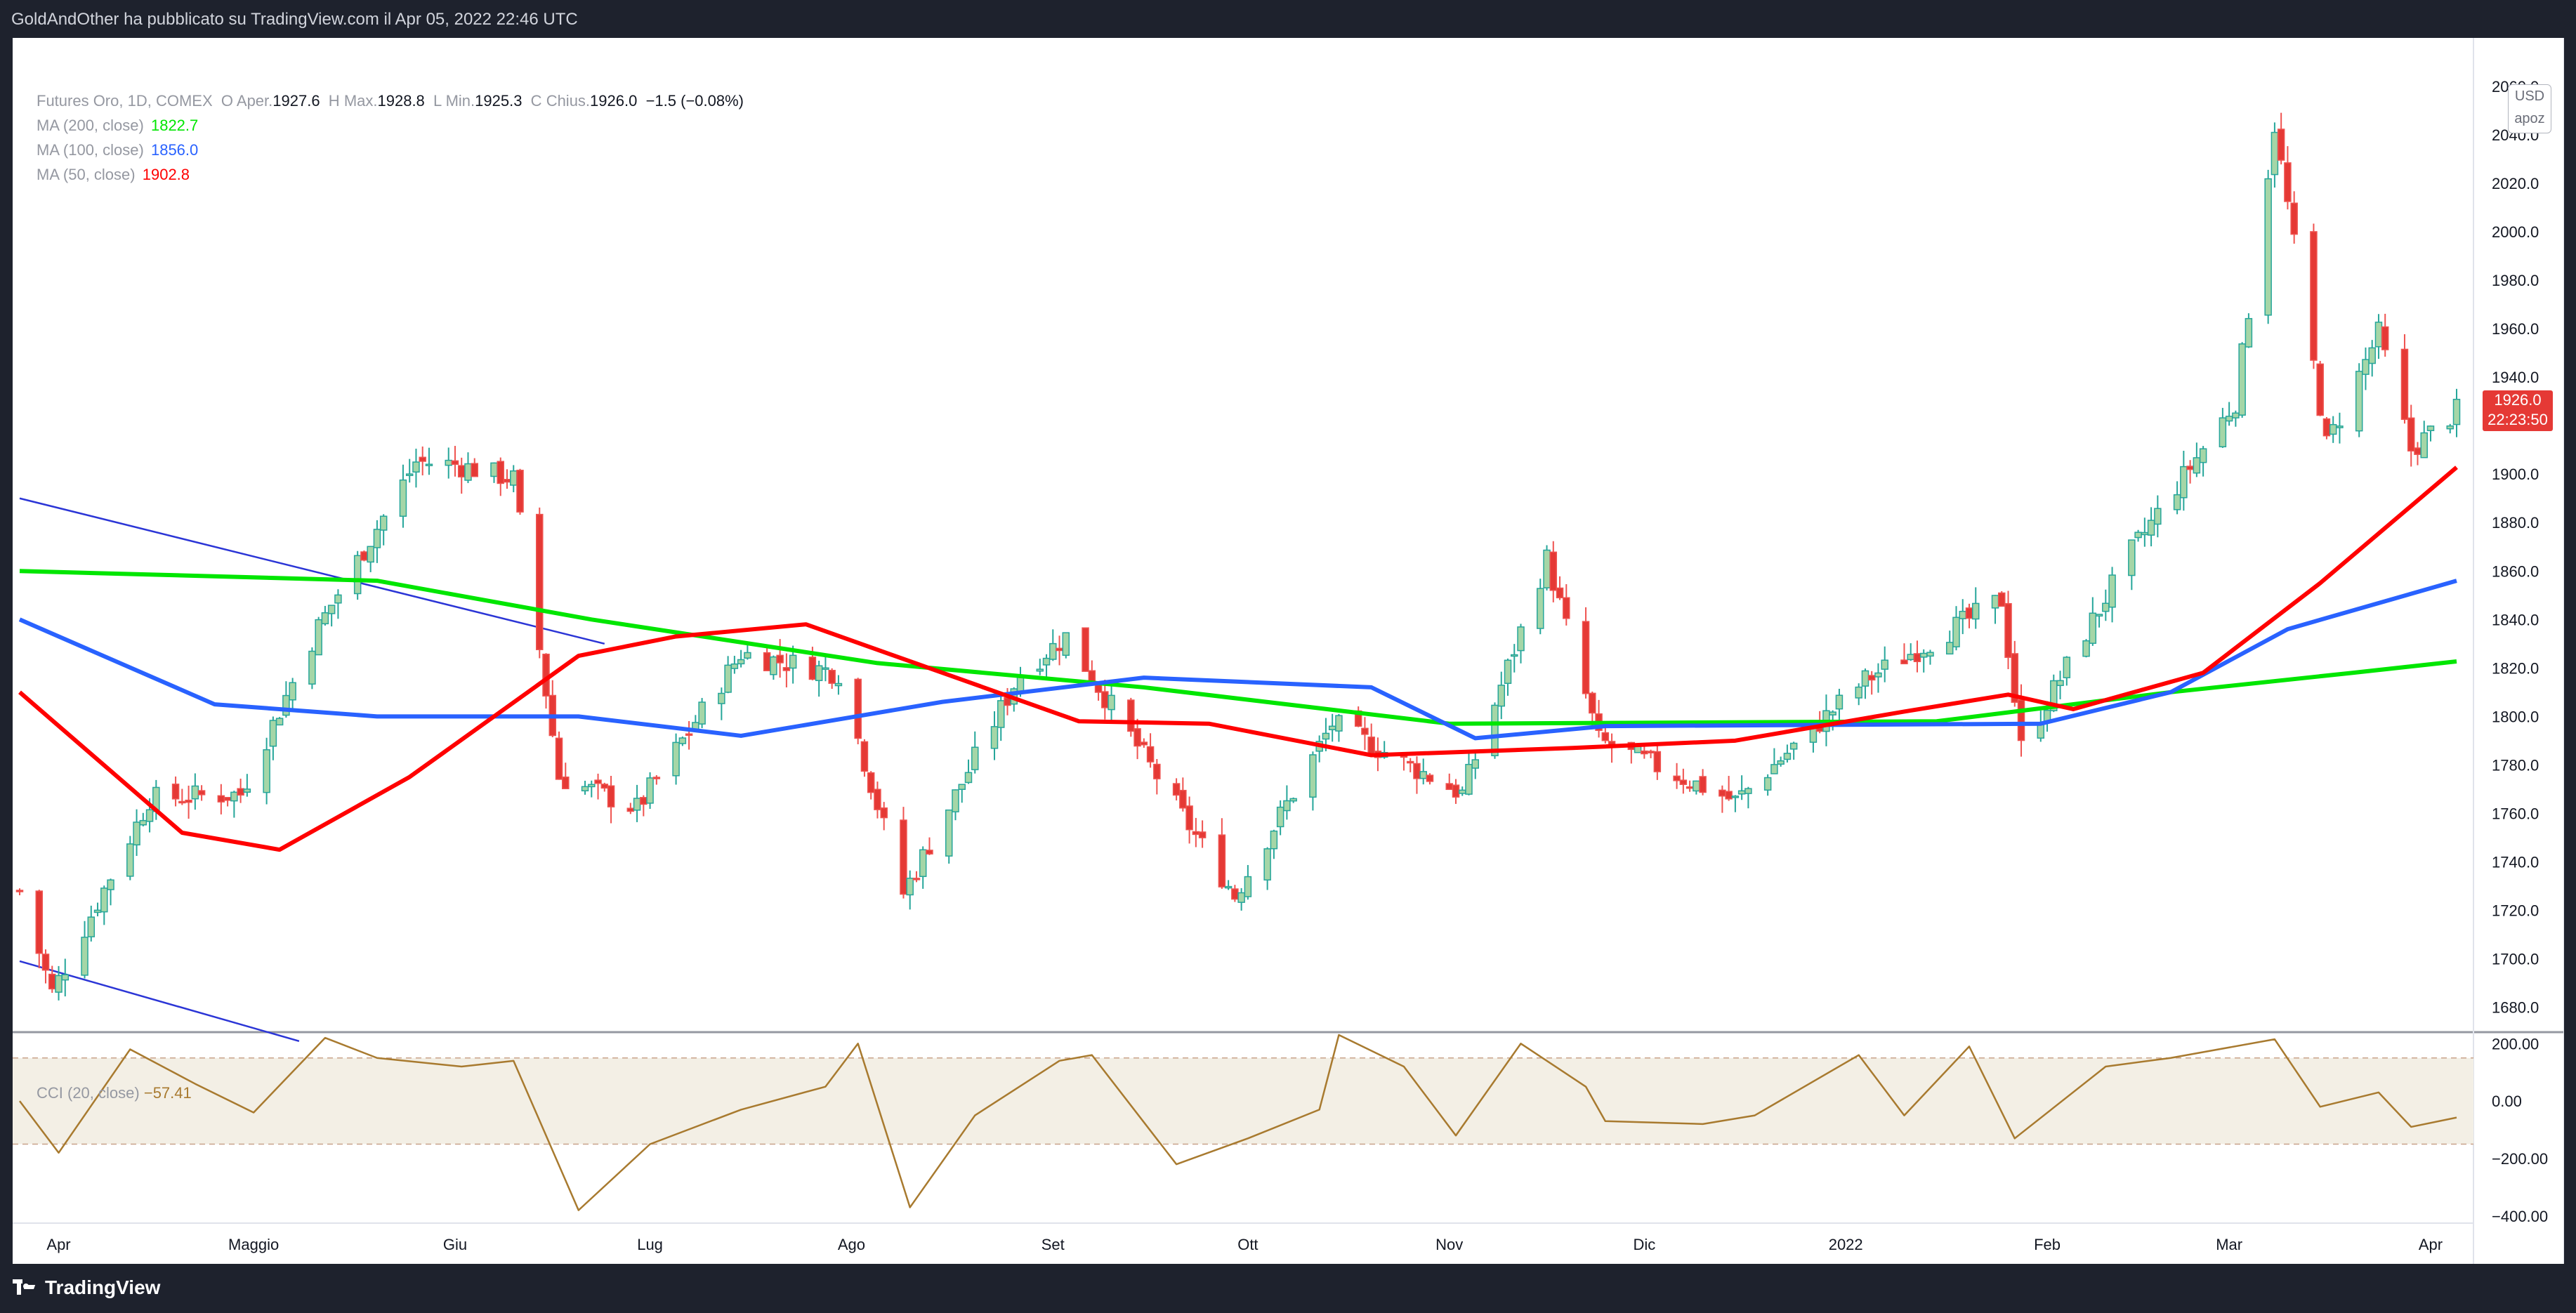 This screenshot has width=2576, height=1313. I want to click on ma200-legend: MA (200, close) 1822.7, so click(390, 126).